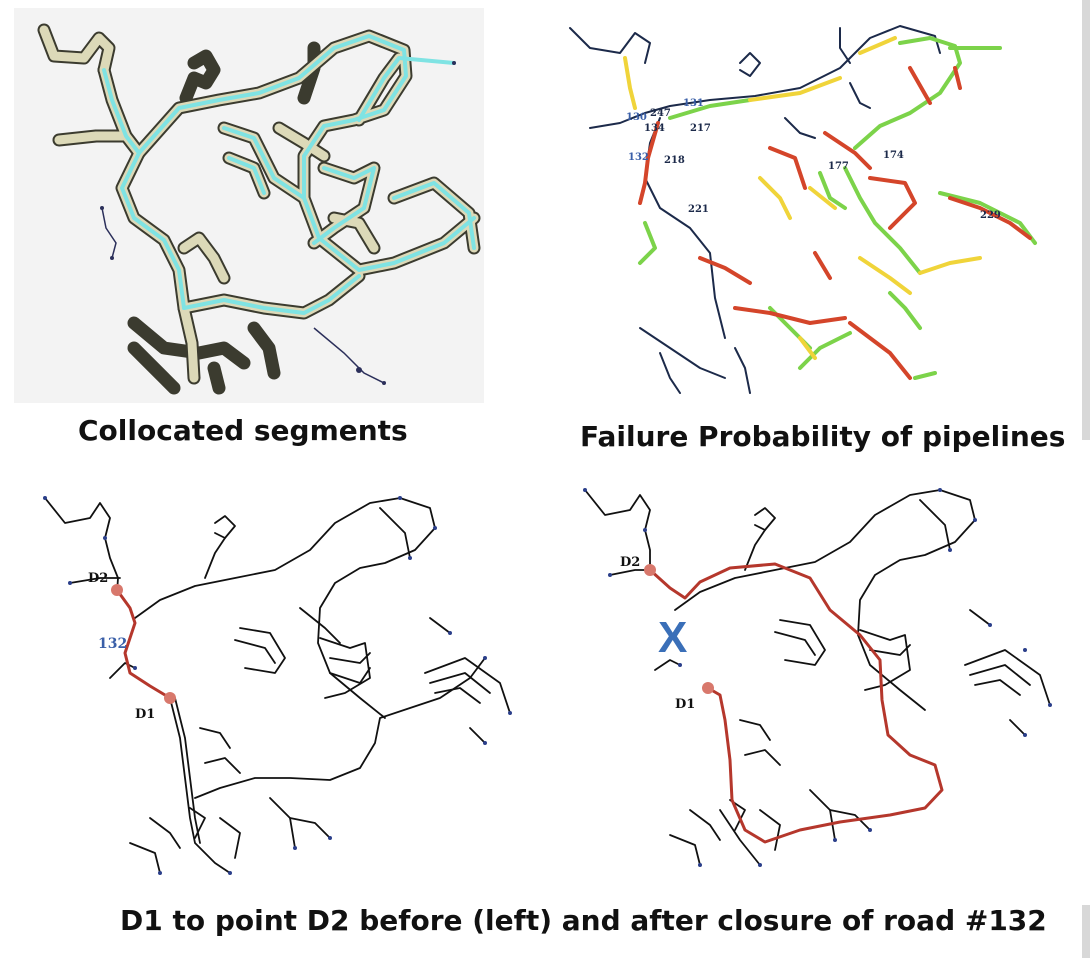  What do you see at coordinates (893, 155) in the screenshot?
I see `label-174: 174` at bounding box center [893, 155].